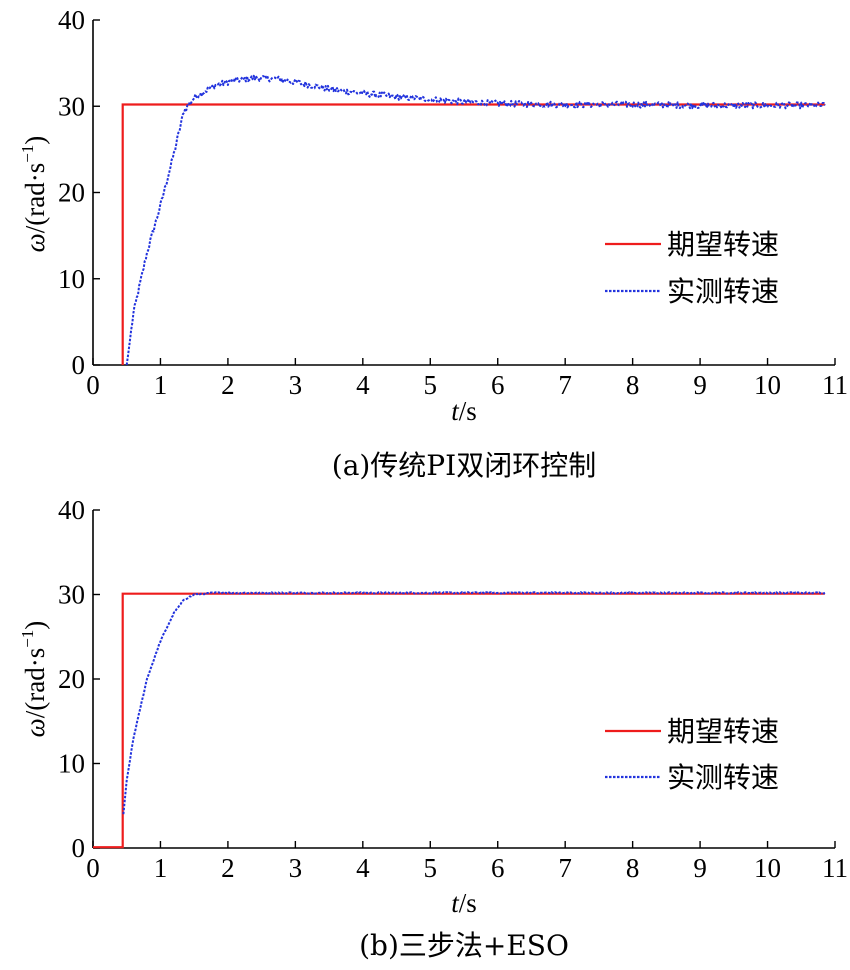 Image resolution: width=850 pixels, height=970 pixels. I want to click on xlabel-b: t/s, so click(464, 903).